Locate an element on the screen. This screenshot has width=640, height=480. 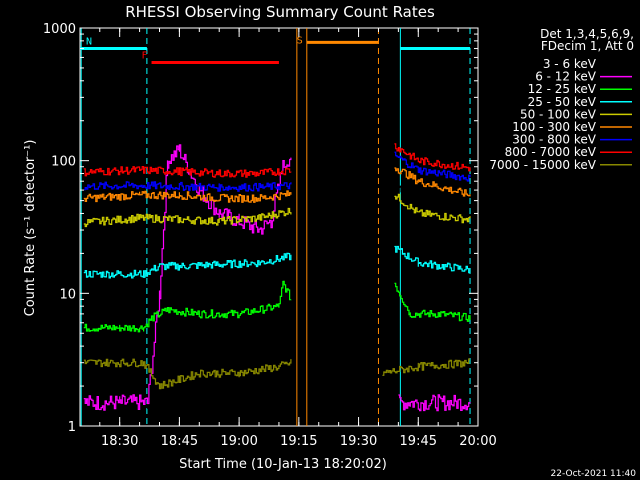
legend-item-label: 25 - 50 keV is located at coordinates (562, 102).